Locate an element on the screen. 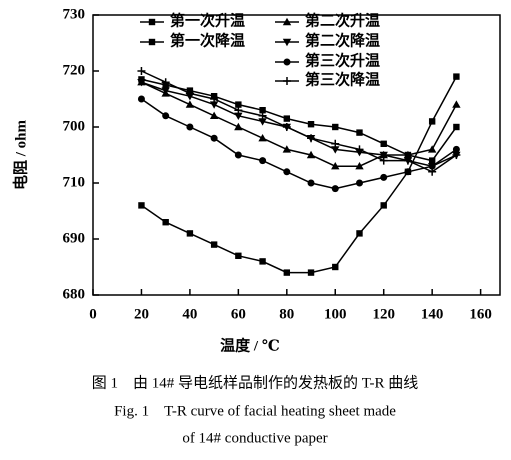 This screenshot has width=511, height=460. x-tick-label: 120 is located at coordinates (383, 314).